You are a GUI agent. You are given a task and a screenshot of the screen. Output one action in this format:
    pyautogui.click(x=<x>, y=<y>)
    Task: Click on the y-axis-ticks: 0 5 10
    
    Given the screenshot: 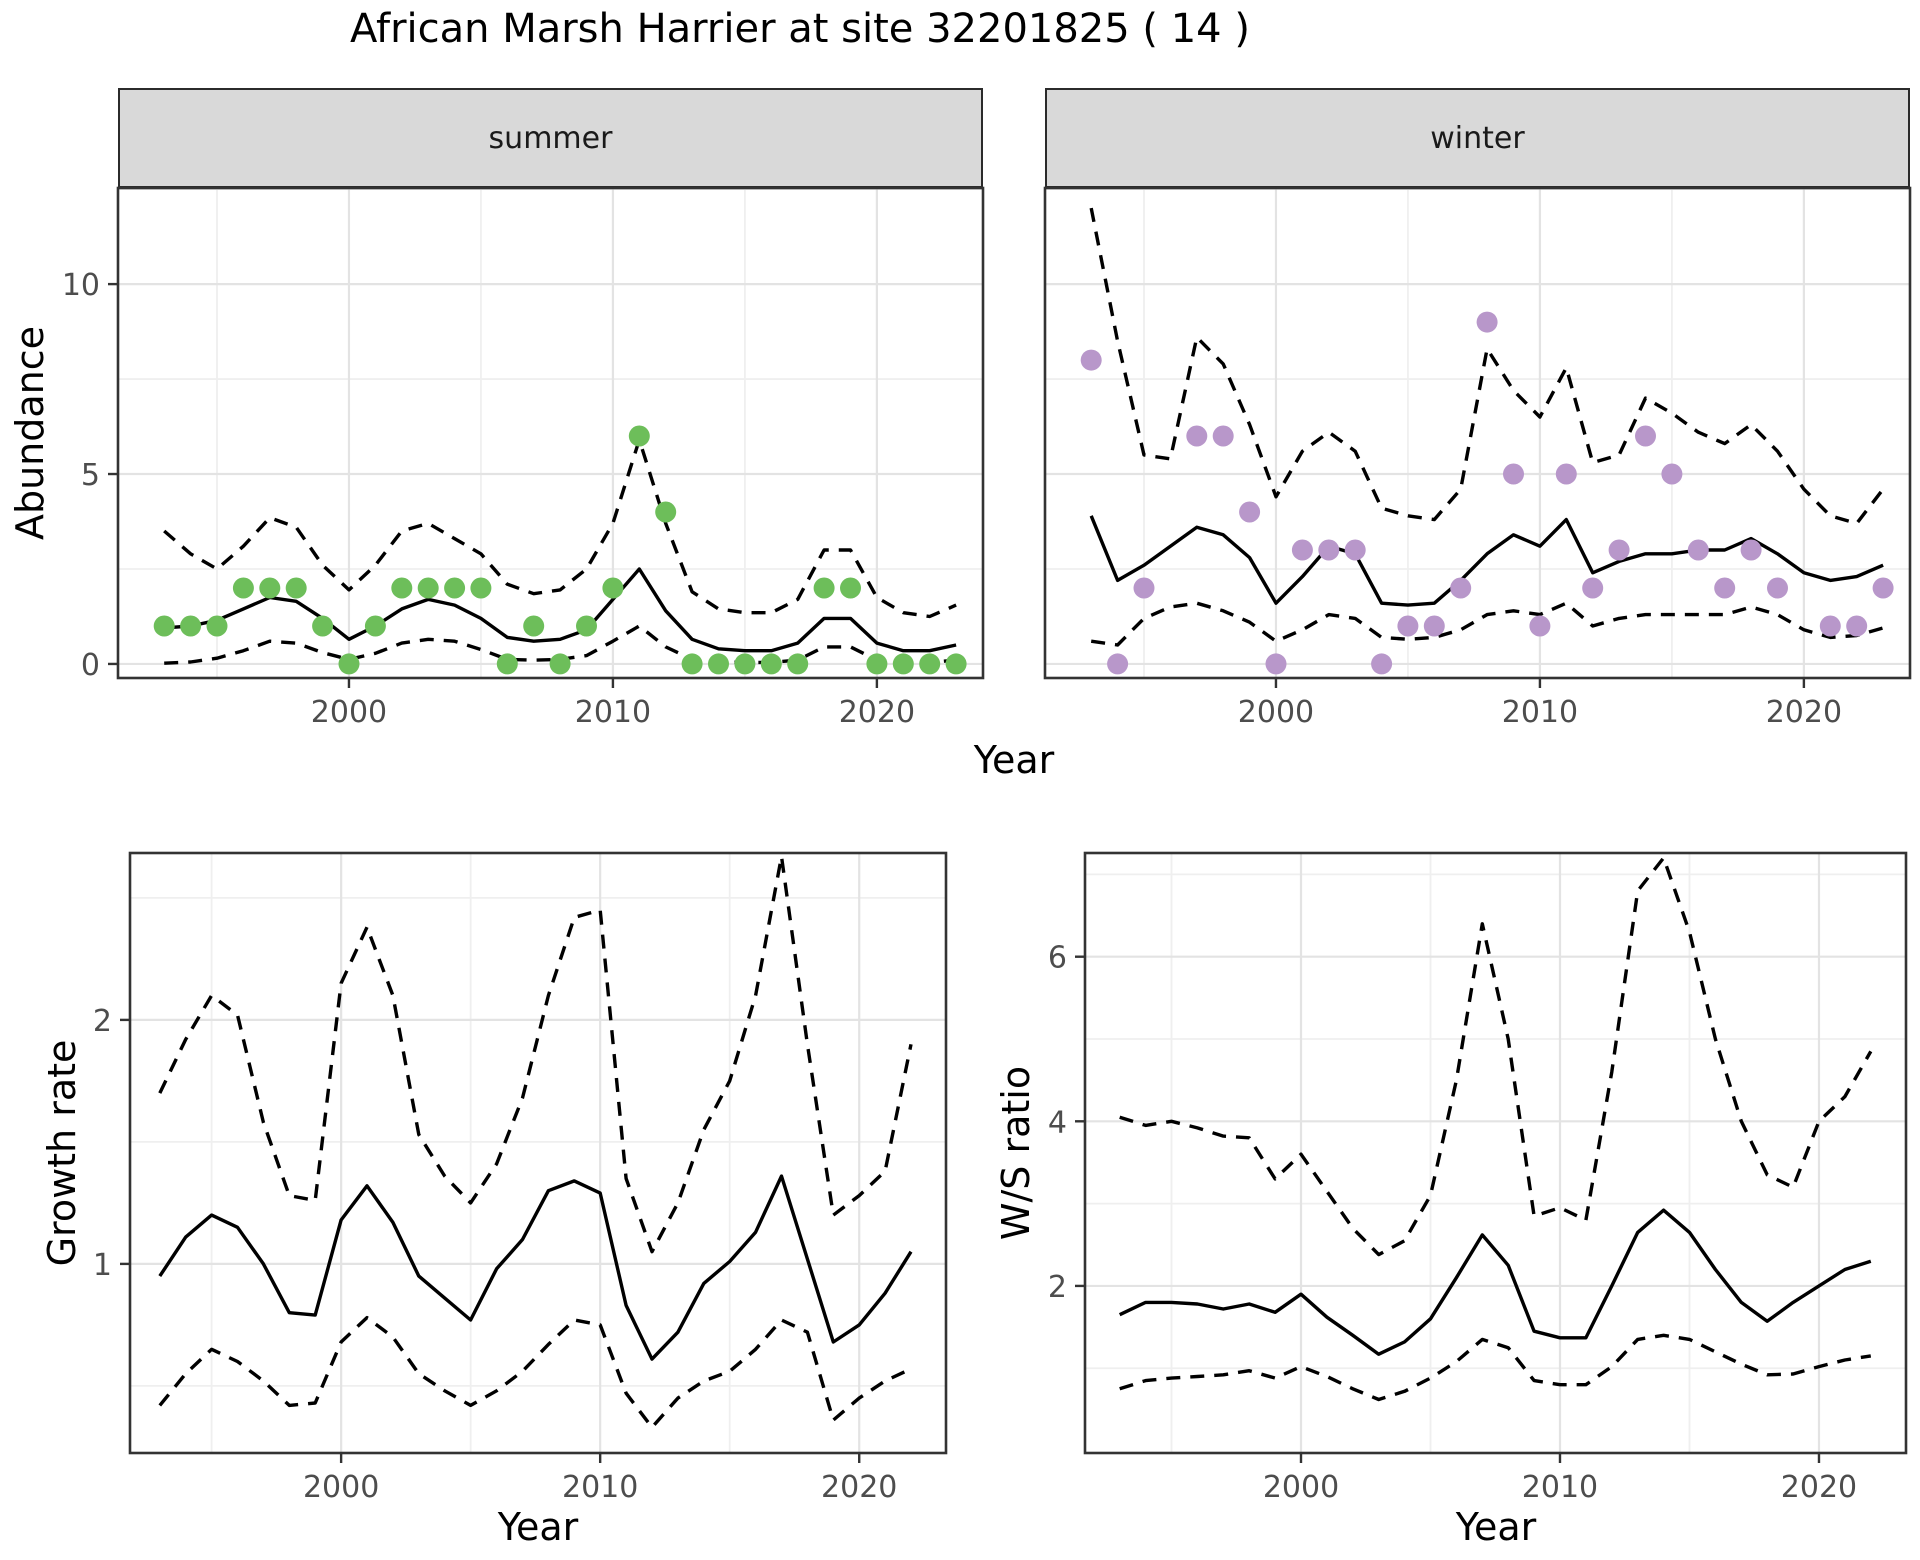 What is the action you would take?
    pyautogui.click(x=90, y=475)
    